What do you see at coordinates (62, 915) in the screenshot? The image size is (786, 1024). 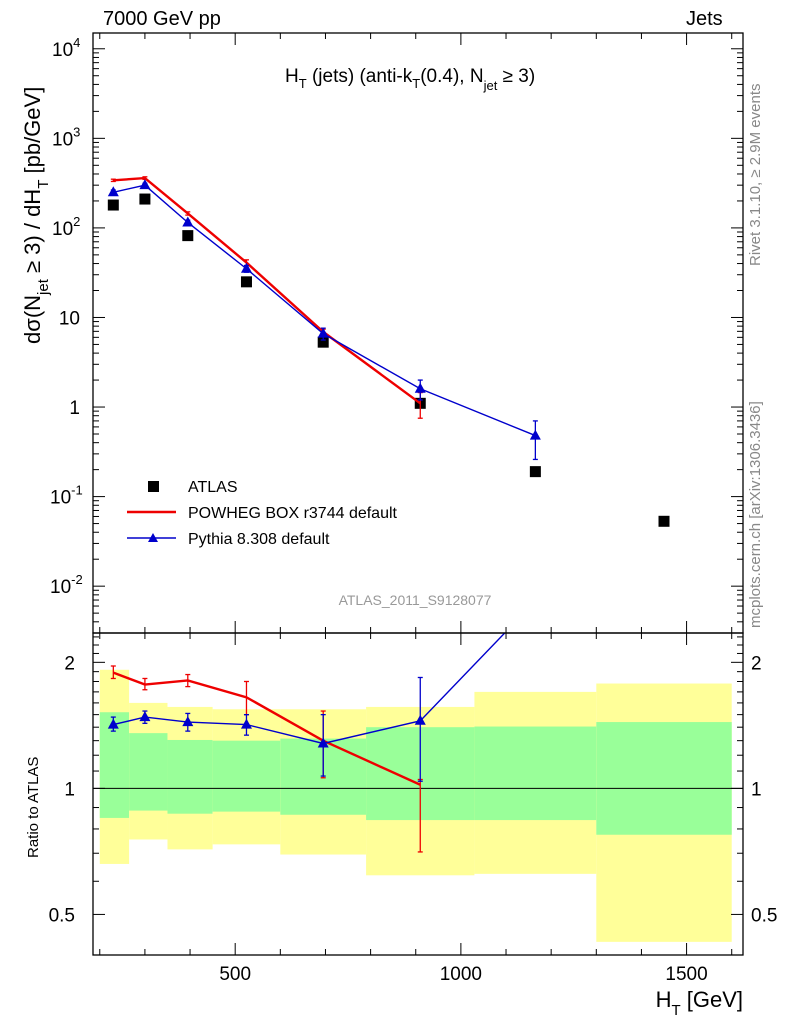 I see `ratio-y-tick-label: 0.5` at bounding box center [62, 915].